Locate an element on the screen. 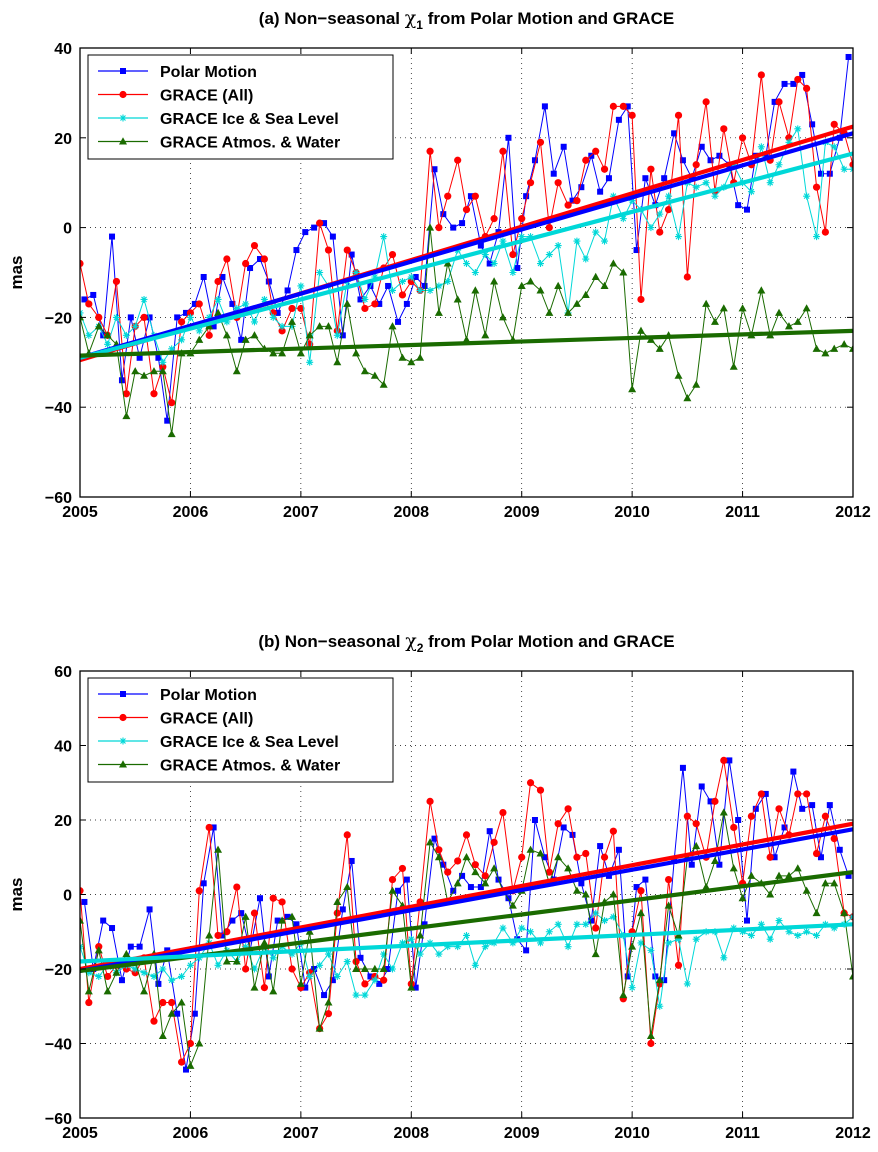 The image size is (878, 1152). legend-item: Polar Motion is located at coordinates (177, 695).